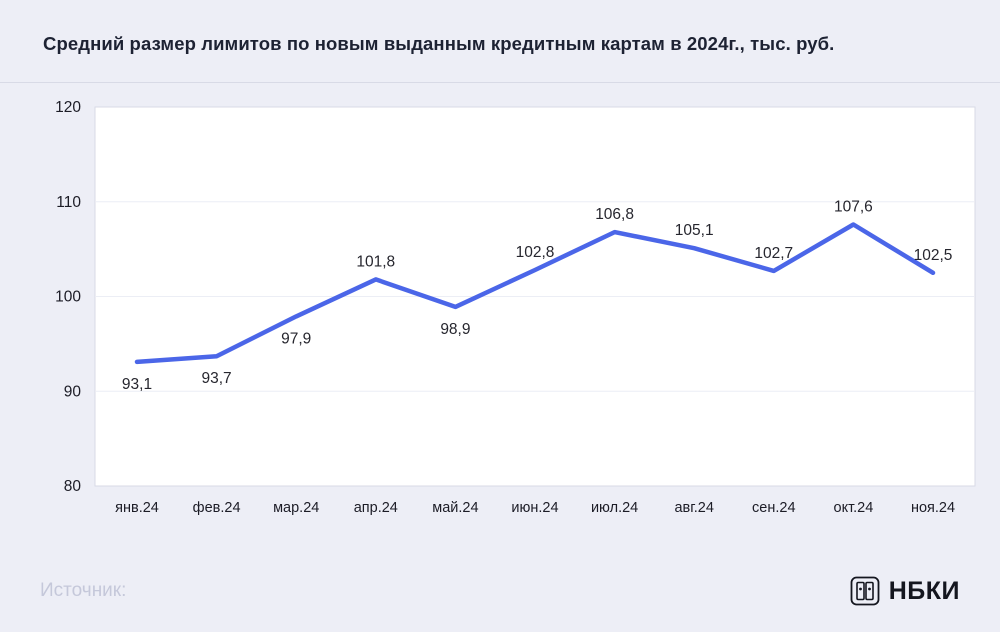 Image resolution: width=1000 pixels, height=632 pixels. I want to click on nbki-logo-text: НБКИ, so click(924, 590).